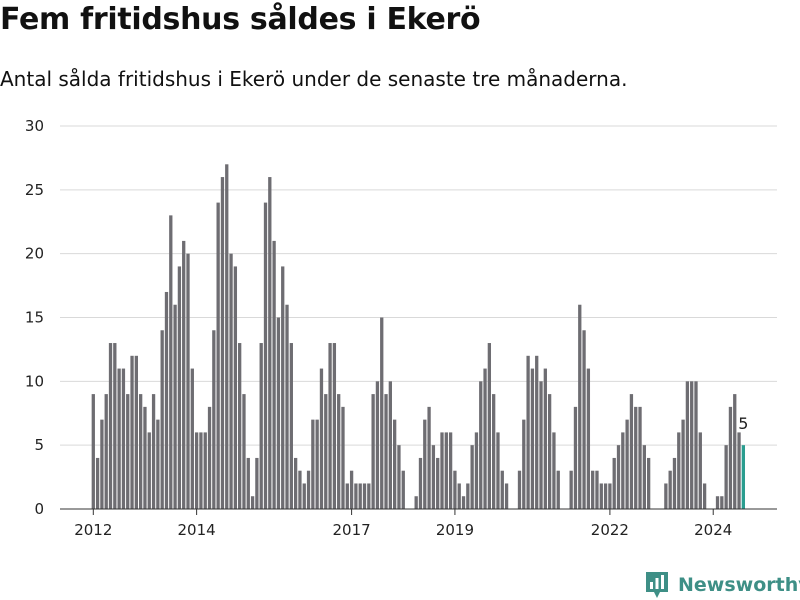  I want to click on x-tick-label: 2022, so click(610, 530).